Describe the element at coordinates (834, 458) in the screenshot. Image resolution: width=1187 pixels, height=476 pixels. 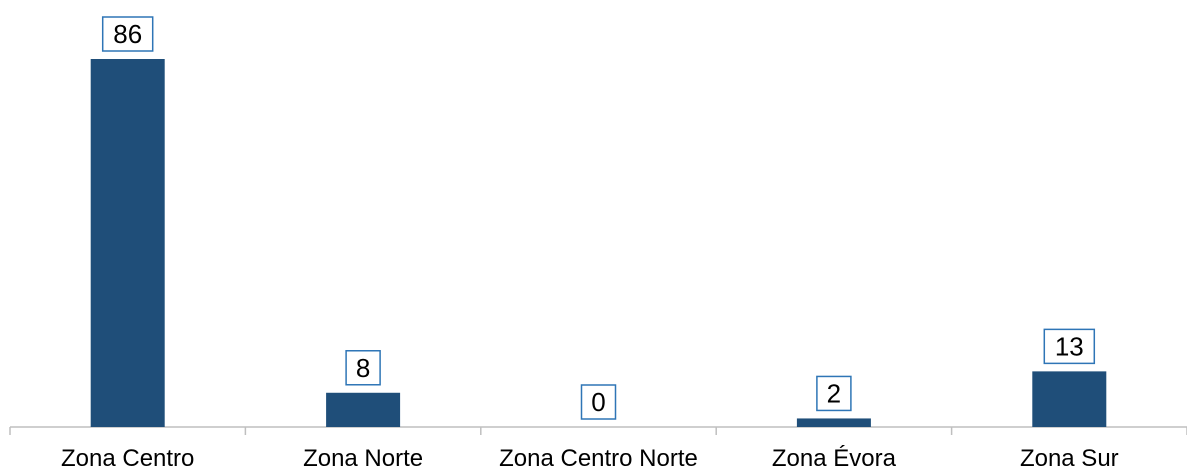
I see `x-tick-label: Zona Évora` at that location.